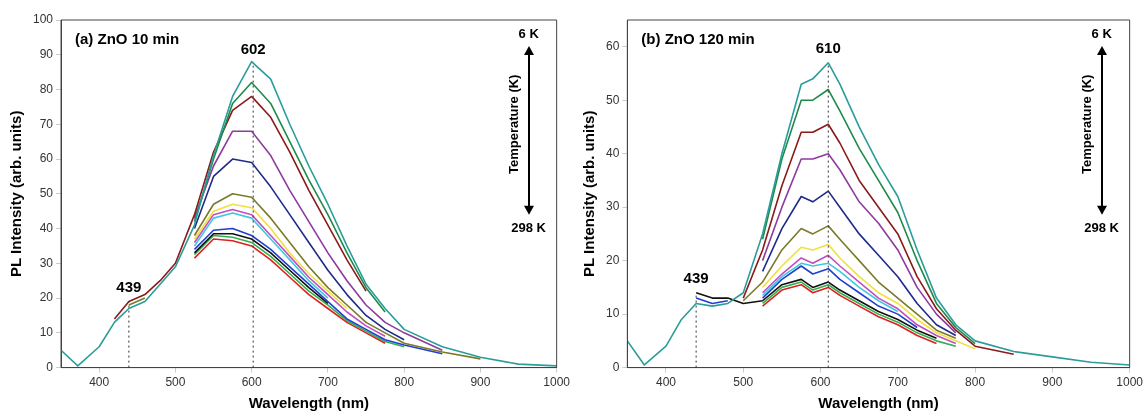 Image resolution: width=1146 pixels, height=417 pixels. Describe the element at coordinates (828, 48) in the screenshot. I see `ref-line-label: 610` at that location.